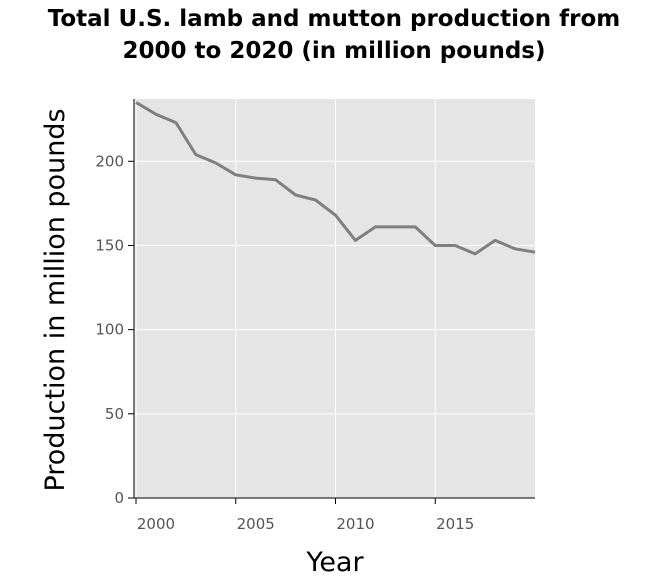 Image resolution: width=668 pixels, height=588 pixels. What do you see at coordinates (119, 498) in the screenshot?
I see `y-tick-label: 0` at bounding box center [119, 498].